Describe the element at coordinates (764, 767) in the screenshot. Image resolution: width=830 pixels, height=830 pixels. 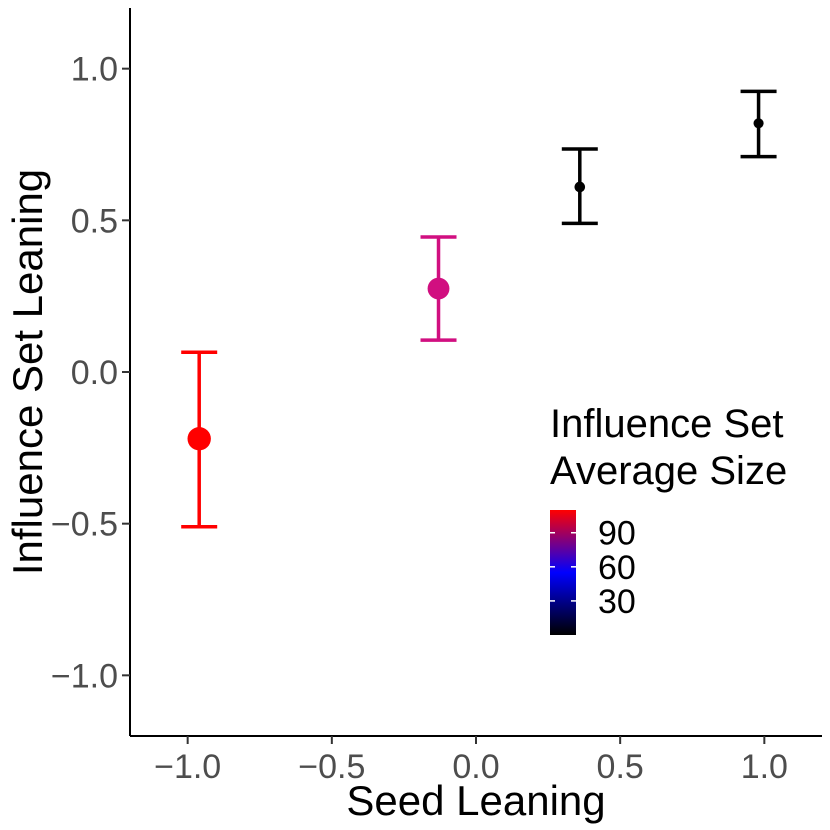
I see `x-tick-label: 1.0` at that location.